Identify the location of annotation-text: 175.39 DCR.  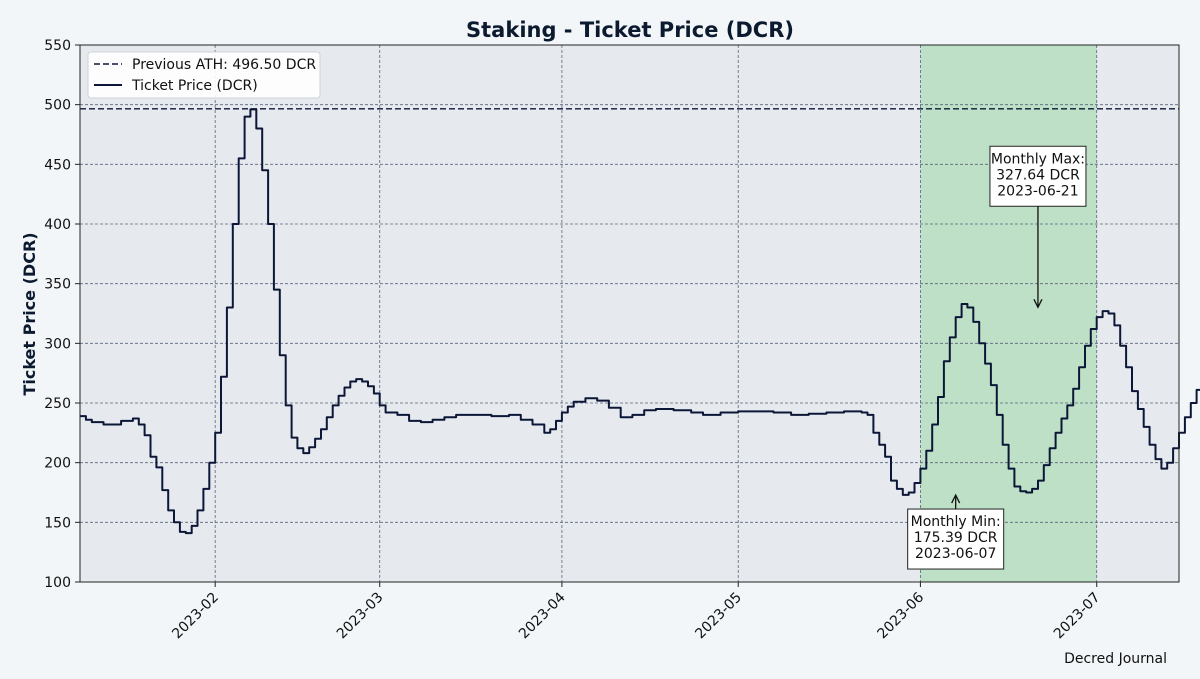
(956, 538).